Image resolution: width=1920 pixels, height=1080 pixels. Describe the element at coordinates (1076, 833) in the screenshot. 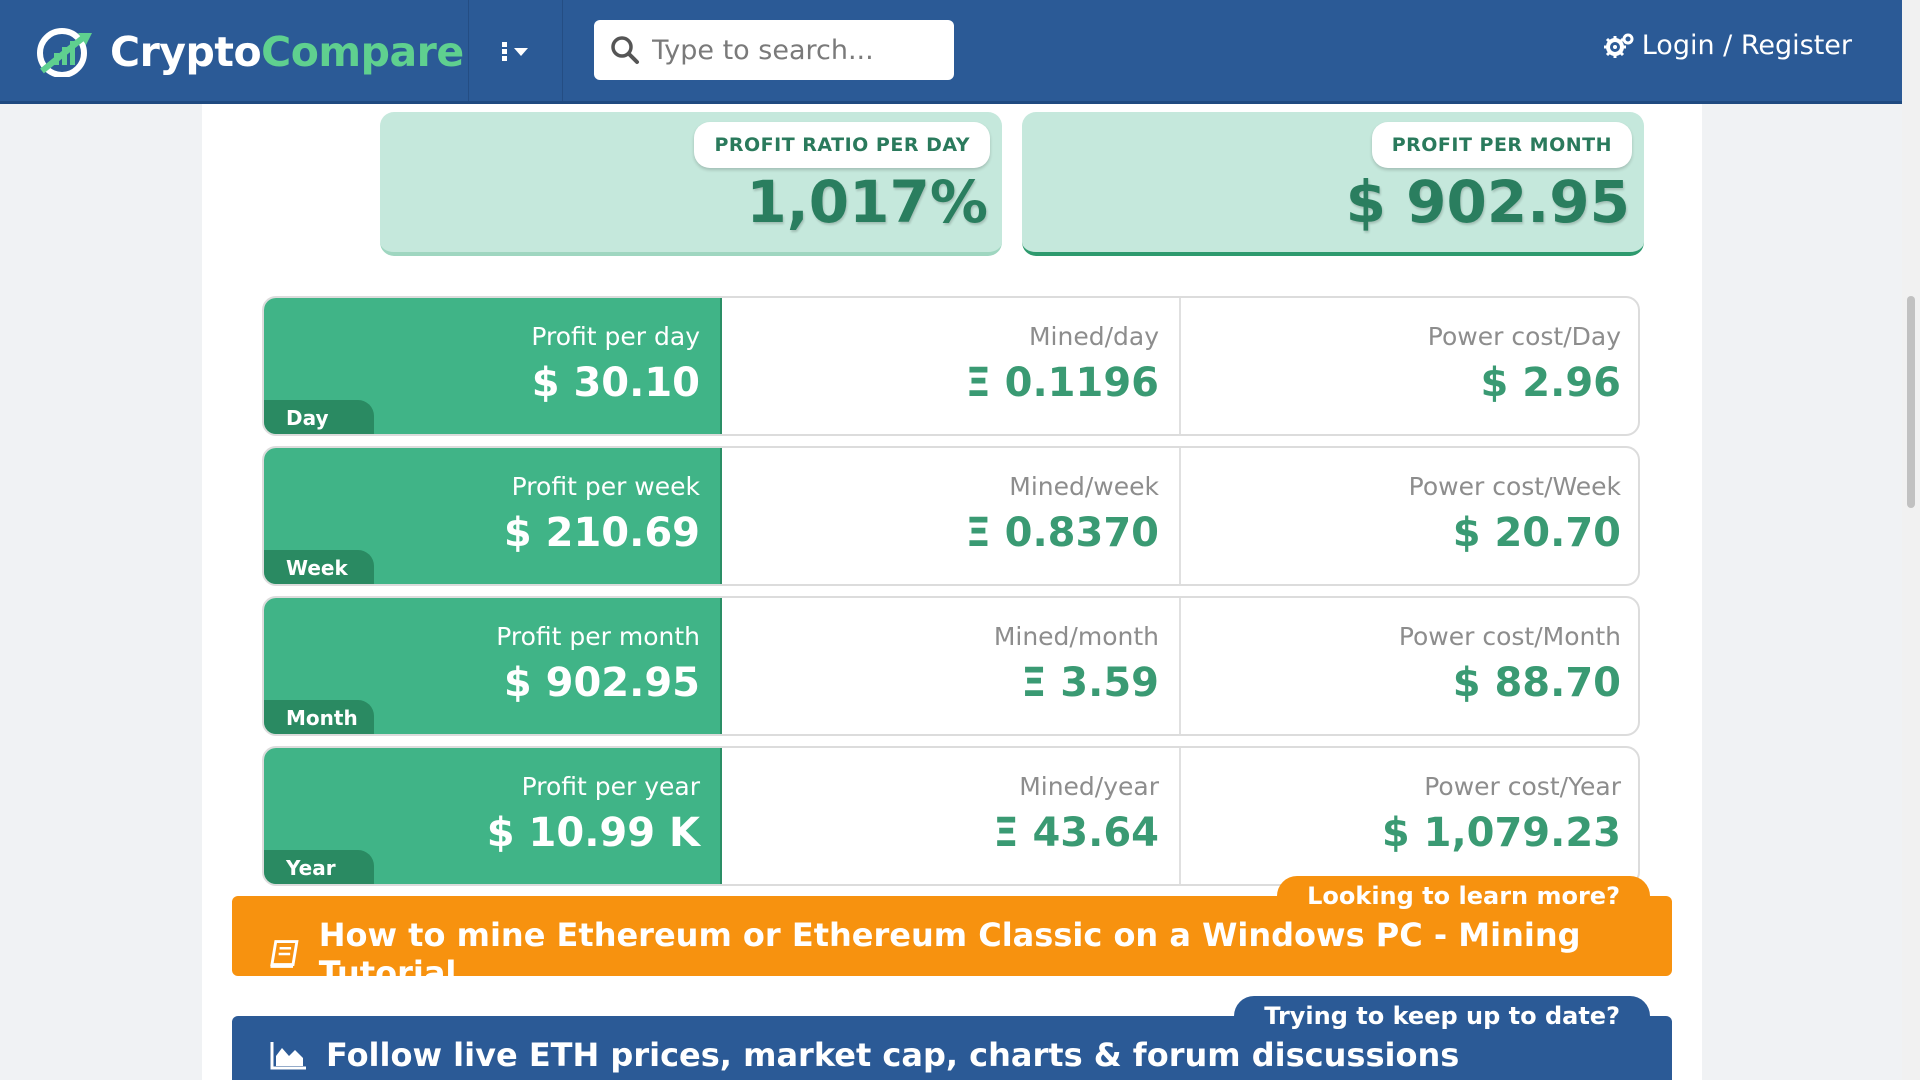

I see `mined-value: Ξ 43.64` at that location.